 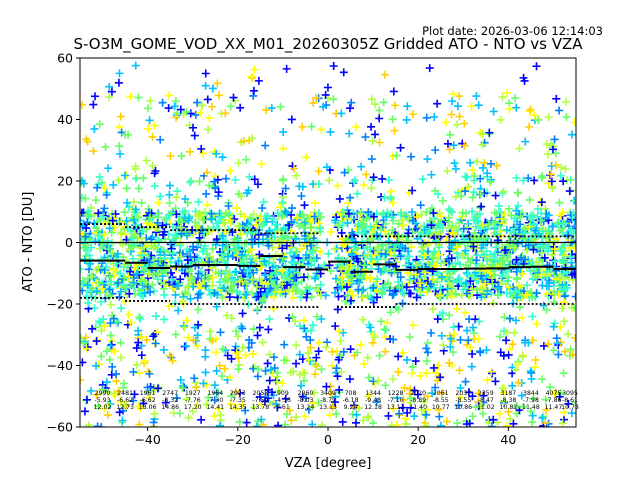 I want to click on x-tick-label: −40, so click(x=147, y=439).